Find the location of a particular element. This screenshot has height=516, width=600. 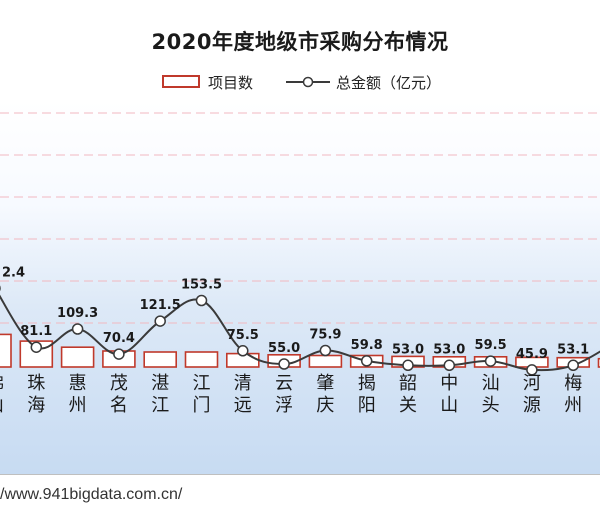

x-label-char: 佛 is located at coordinates (2, 383).